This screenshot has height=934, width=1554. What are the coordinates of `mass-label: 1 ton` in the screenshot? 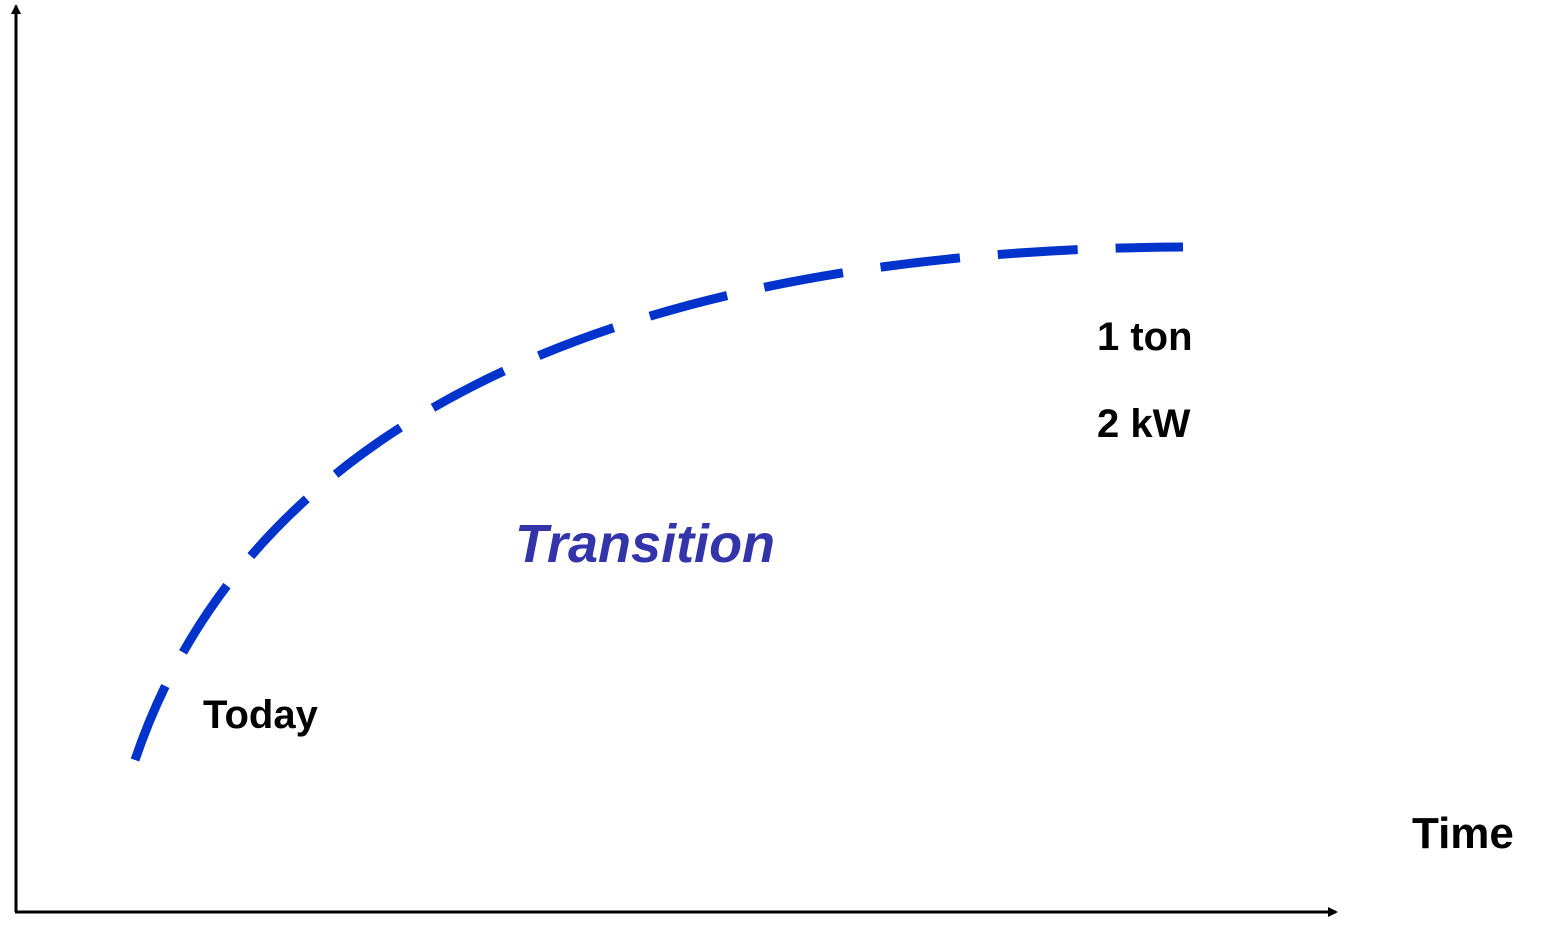 It's located at (1145, 337).